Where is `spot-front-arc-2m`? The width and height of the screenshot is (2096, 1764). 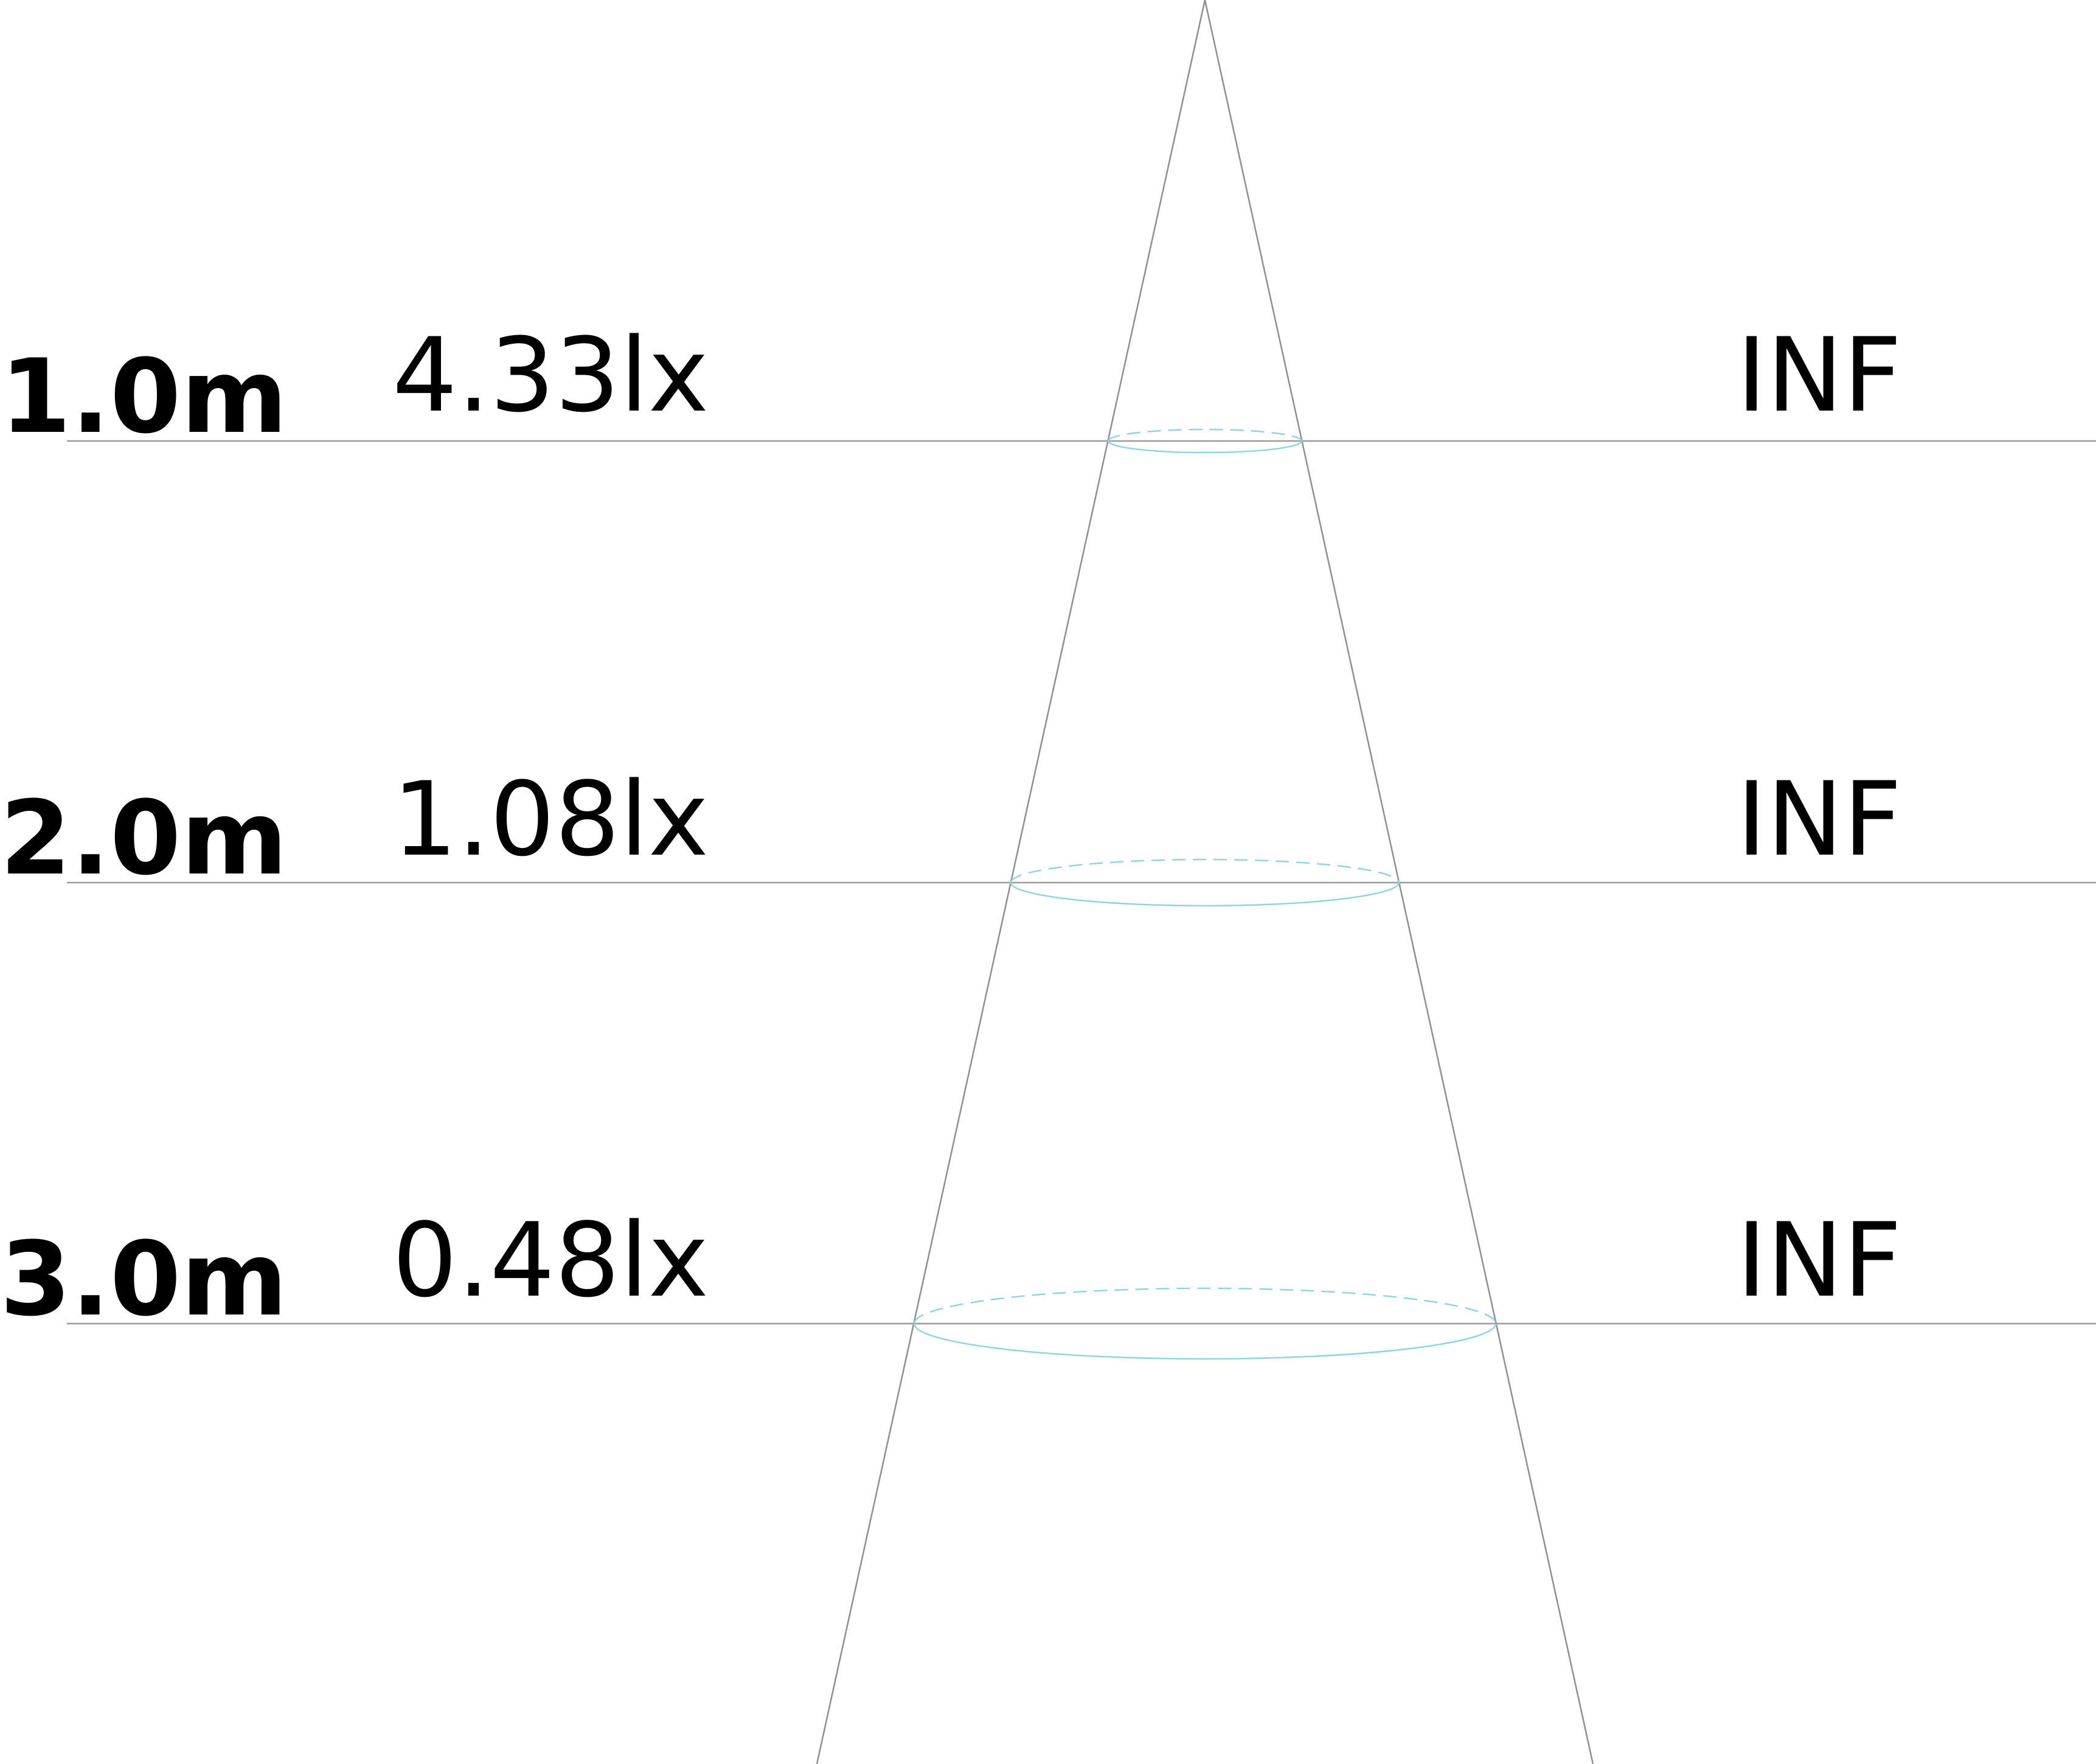 spot-front-arc-2m is located at coordinates (1205, 894).